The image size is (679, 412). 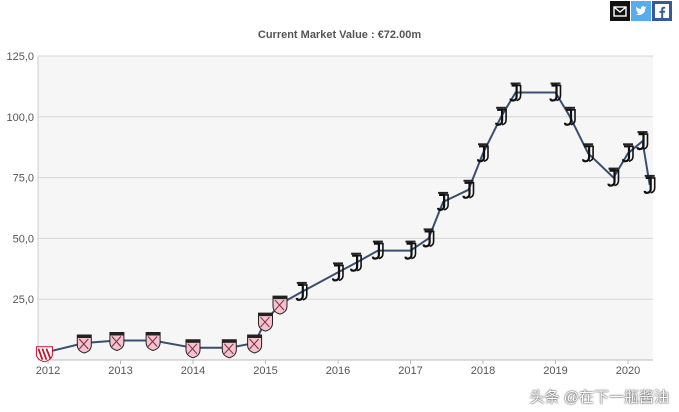 I want to click on x-tick-label: 2017, so click(x=410, y=371).